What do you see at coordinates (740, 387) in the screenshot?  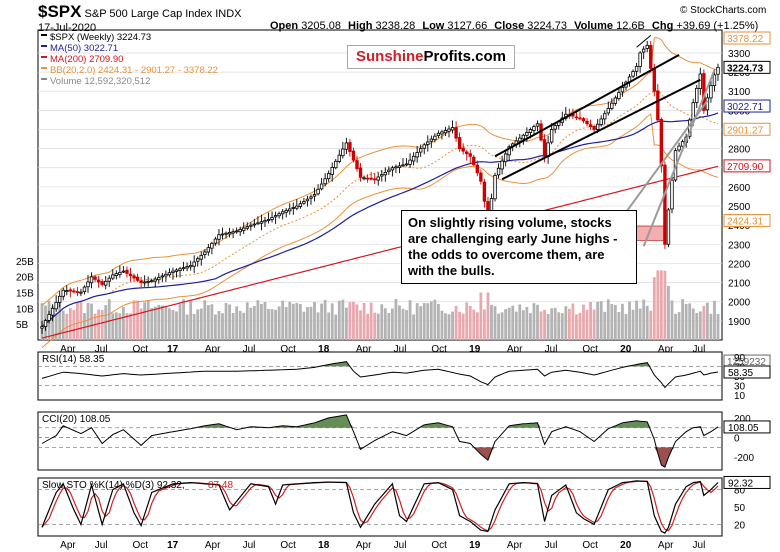 I see `rsi-tick-label: 30` at bounding box center [740, 387].